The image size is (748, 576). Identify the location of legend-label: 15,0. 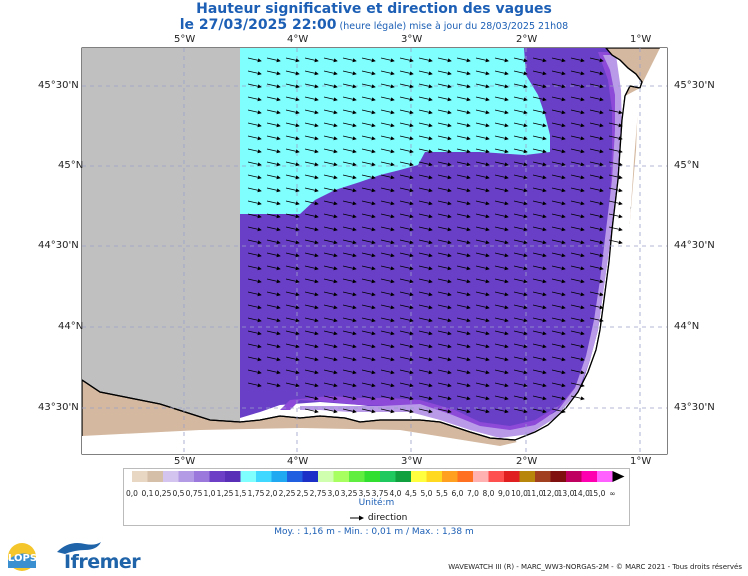
(597, 493).